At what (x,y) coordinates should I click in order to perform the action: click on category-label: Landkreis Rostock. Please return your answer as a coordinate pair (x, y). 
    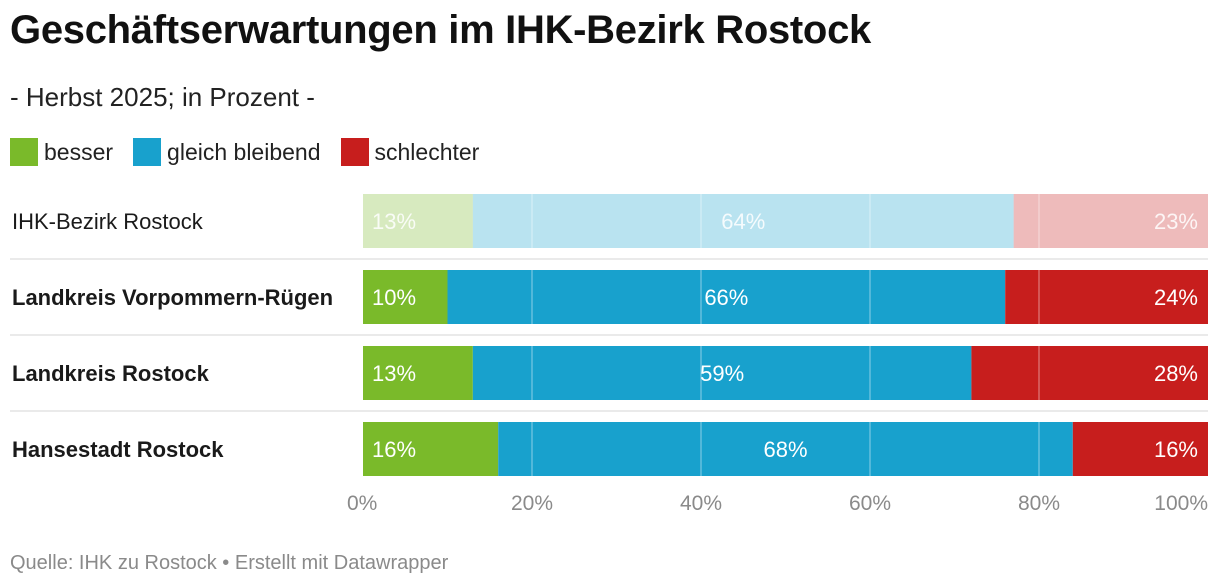
    Looking at the image, I should click on (111, 373).